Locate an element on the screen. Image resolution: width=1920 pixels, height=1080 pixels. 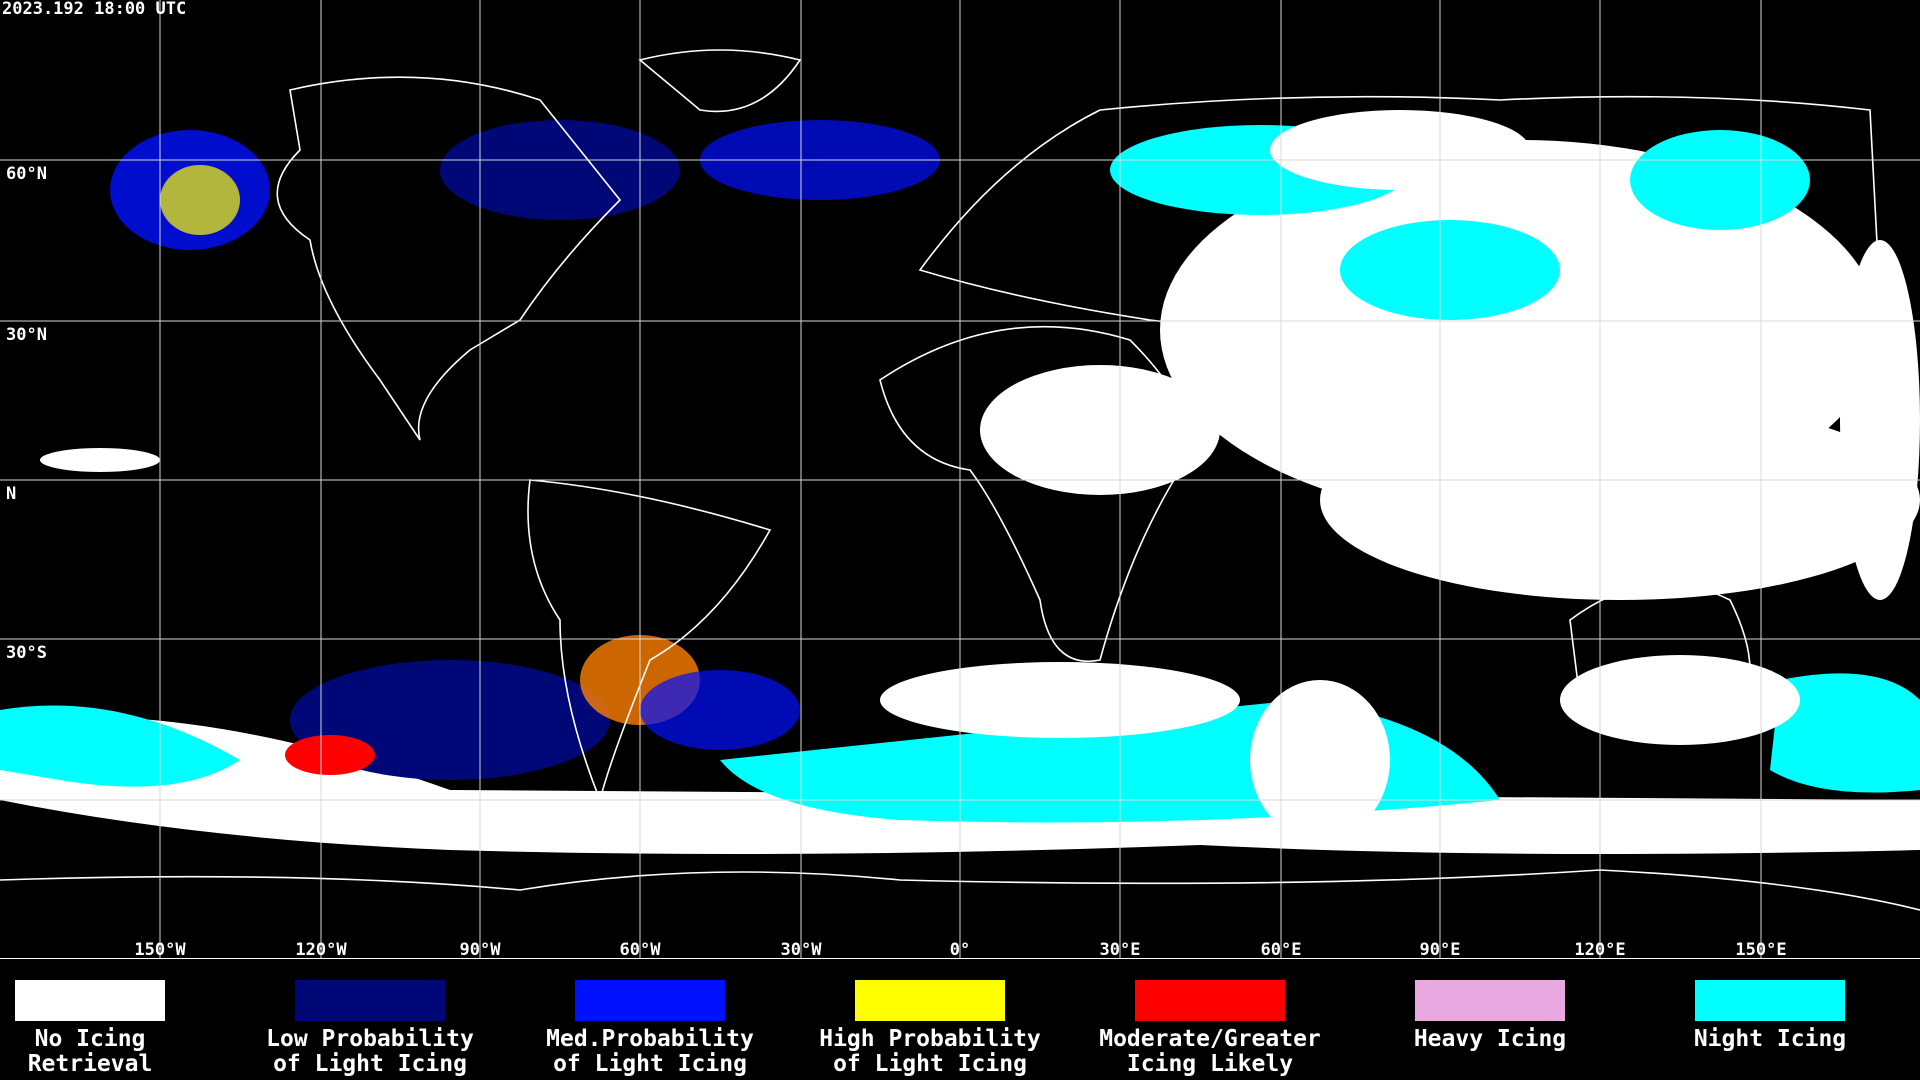
lon-label: 120°E is located at coordinates (1599, 950).